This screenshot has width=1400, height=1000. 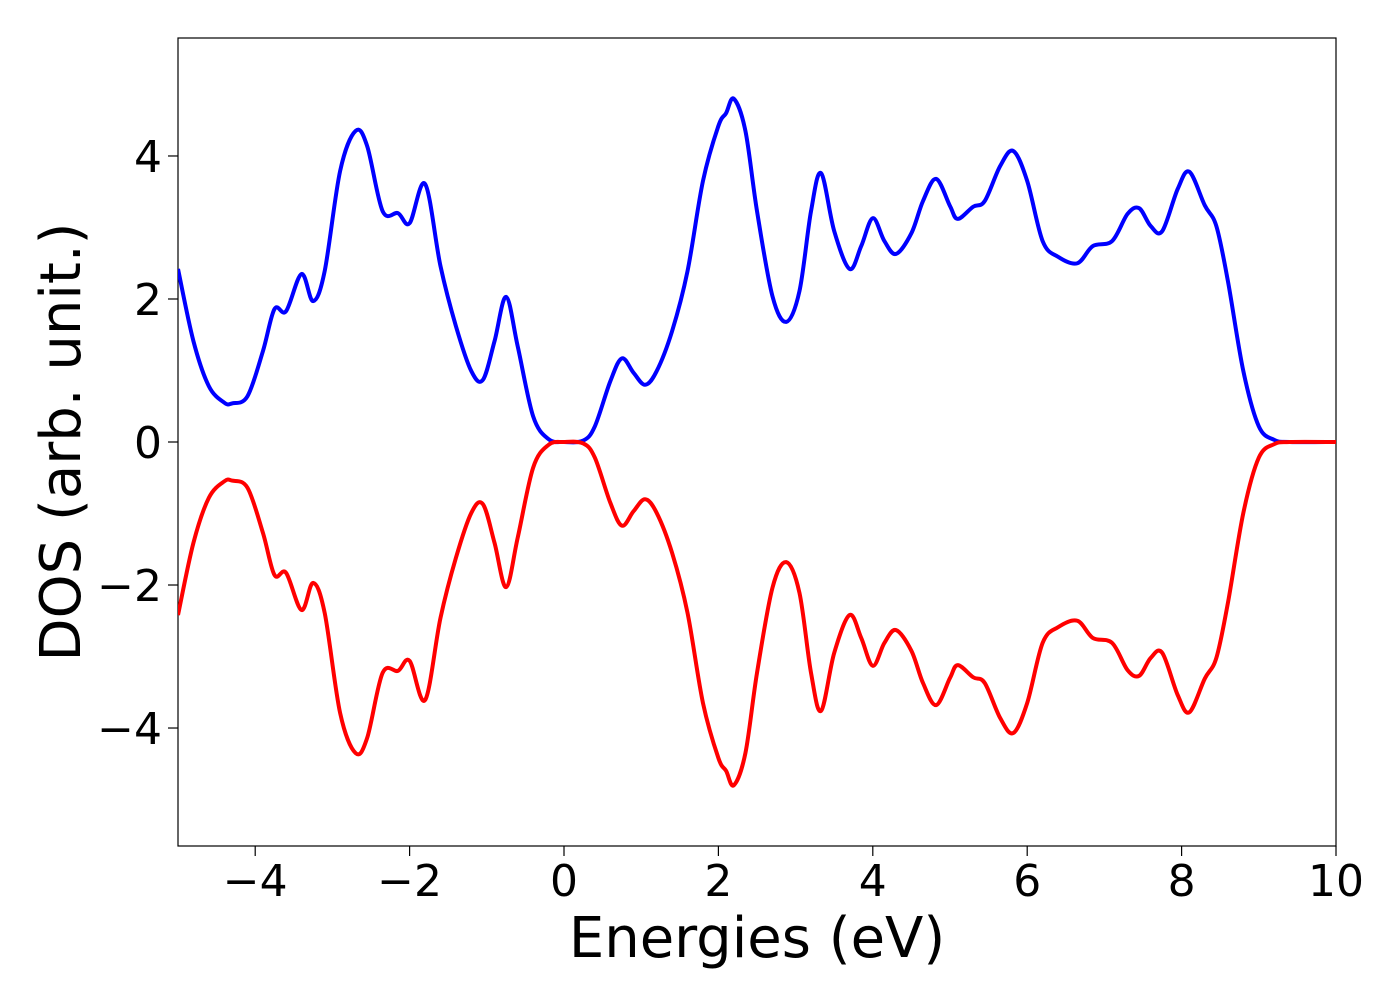 I want to click on x-tick-label: 6, so click(x=1027, y=881).